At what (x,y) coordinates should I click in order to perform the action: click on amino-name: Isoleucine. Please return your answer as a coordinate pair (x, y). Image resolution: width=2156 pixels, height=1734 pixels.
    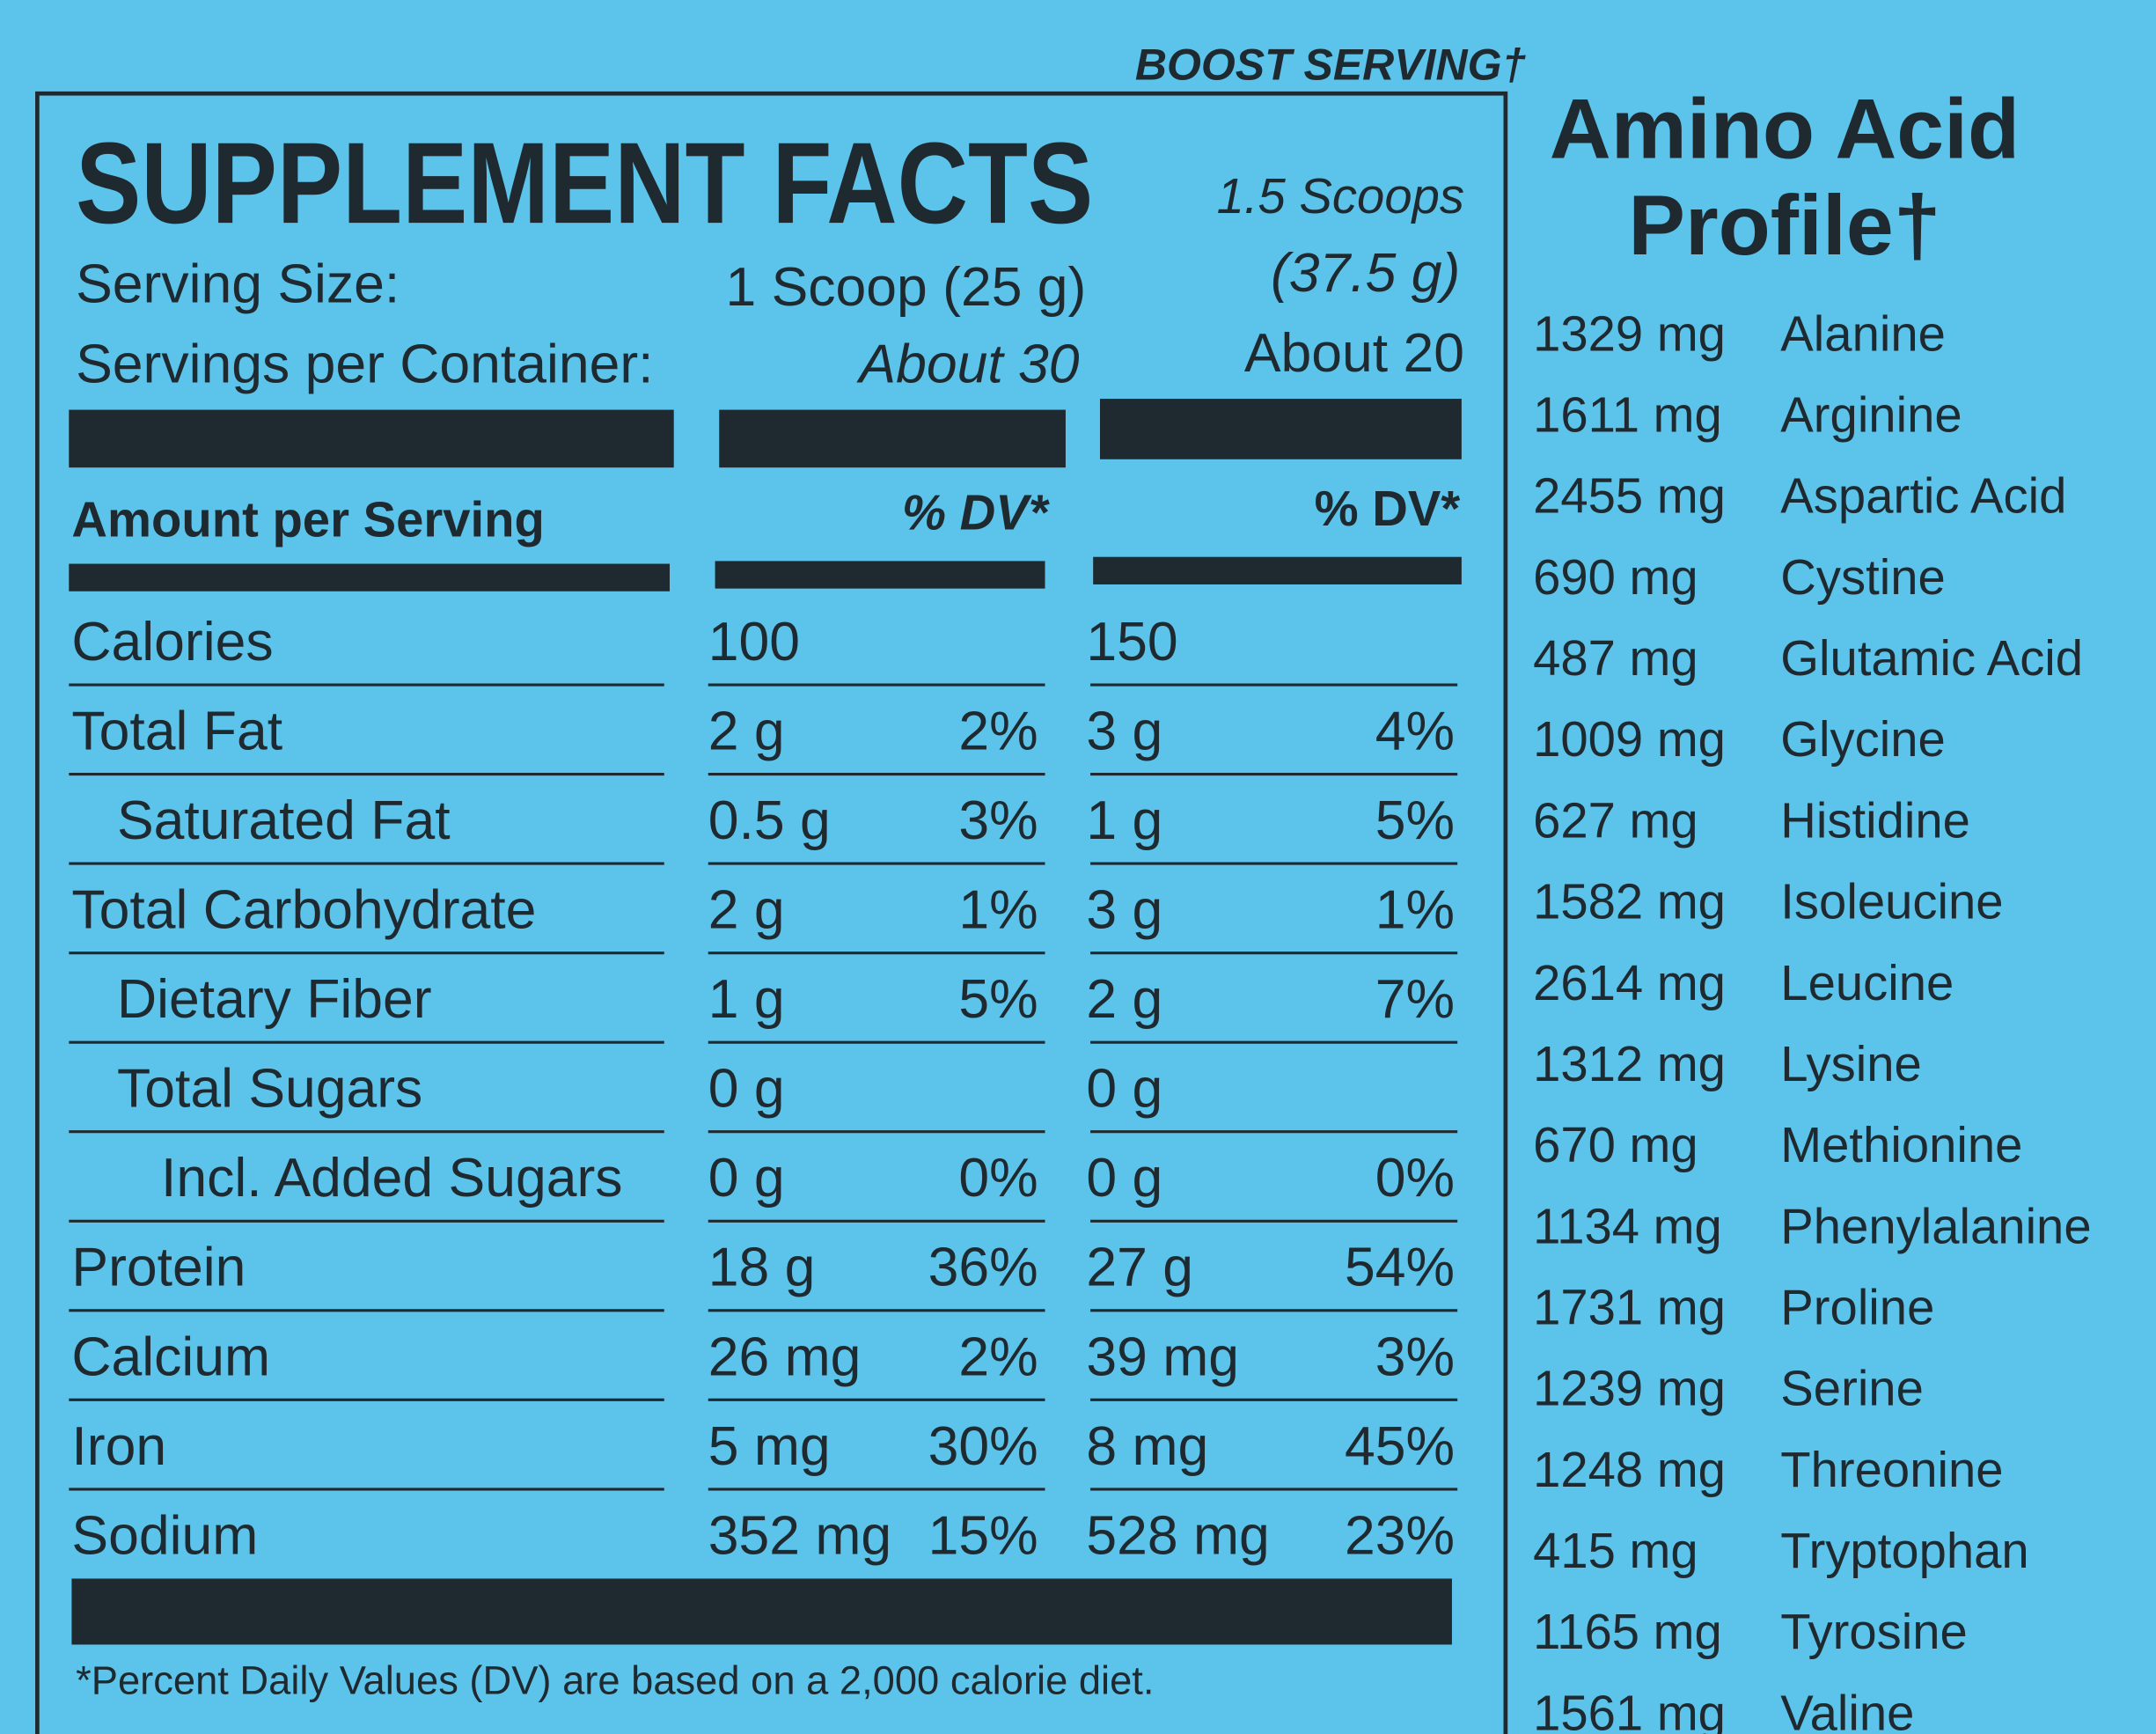
    Looking at the image, I should click on (1892, 901).